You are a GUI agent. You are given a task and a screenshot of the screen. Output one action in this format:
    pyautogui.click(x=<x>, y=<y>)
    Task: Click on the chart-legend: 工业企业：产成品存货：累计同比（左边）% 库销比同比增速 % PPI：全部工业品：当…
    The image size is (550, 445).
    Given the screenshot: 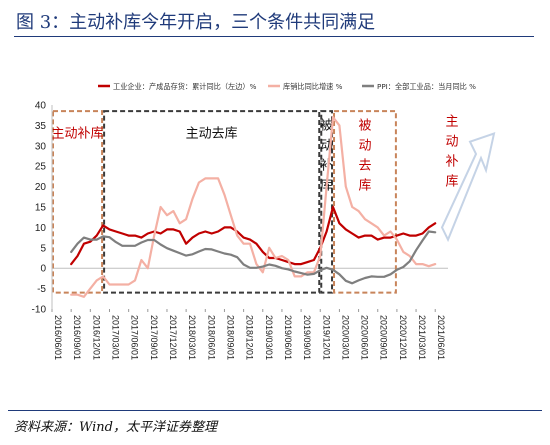 What is the action you would take?
    pyautogui.click(x=287, y=86)
    